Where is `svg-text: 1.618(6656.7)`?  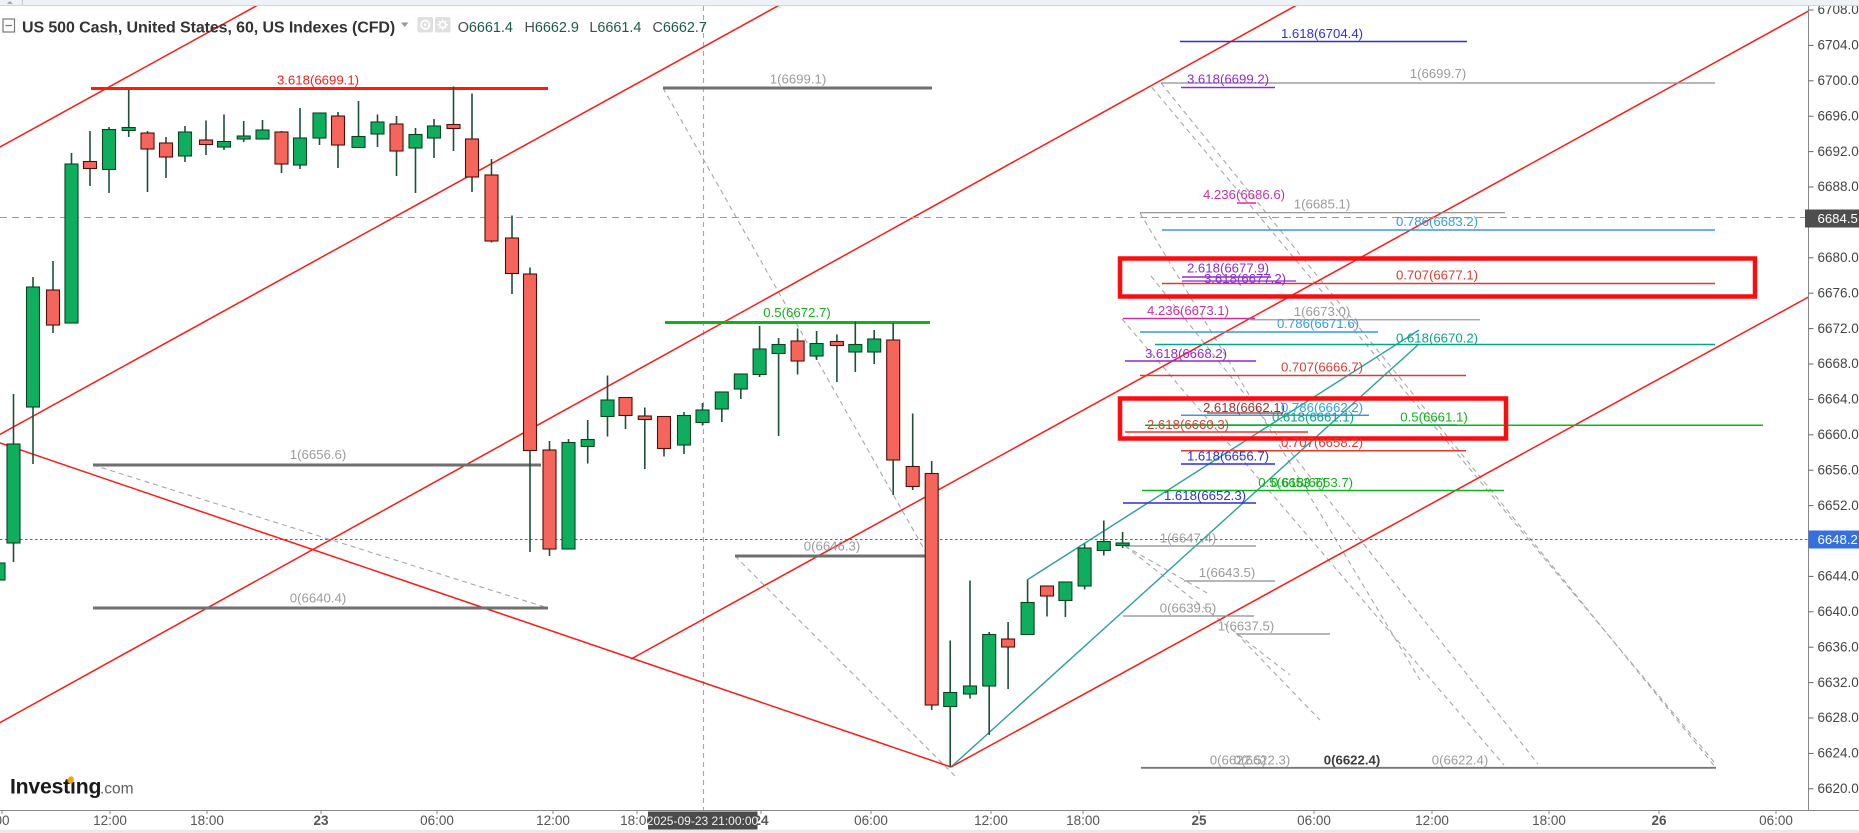
svg-text: 1.618(6656.7) is located at coordinates (1228, 456).